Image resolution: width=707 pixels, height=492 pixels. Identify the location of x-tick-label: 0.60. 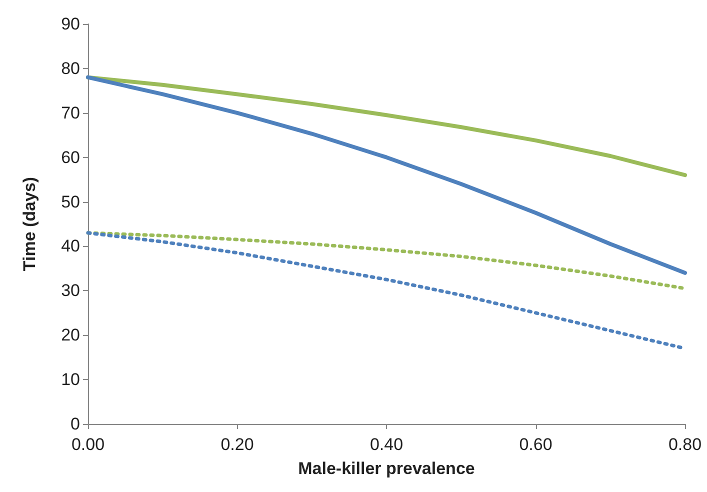
(535, 444).